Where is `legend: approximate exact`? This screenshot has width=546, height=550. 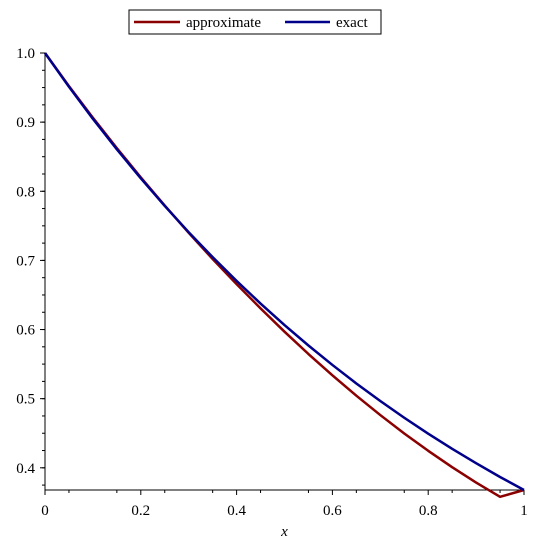 legend: approximate exact is located at coordinates (255, 22).